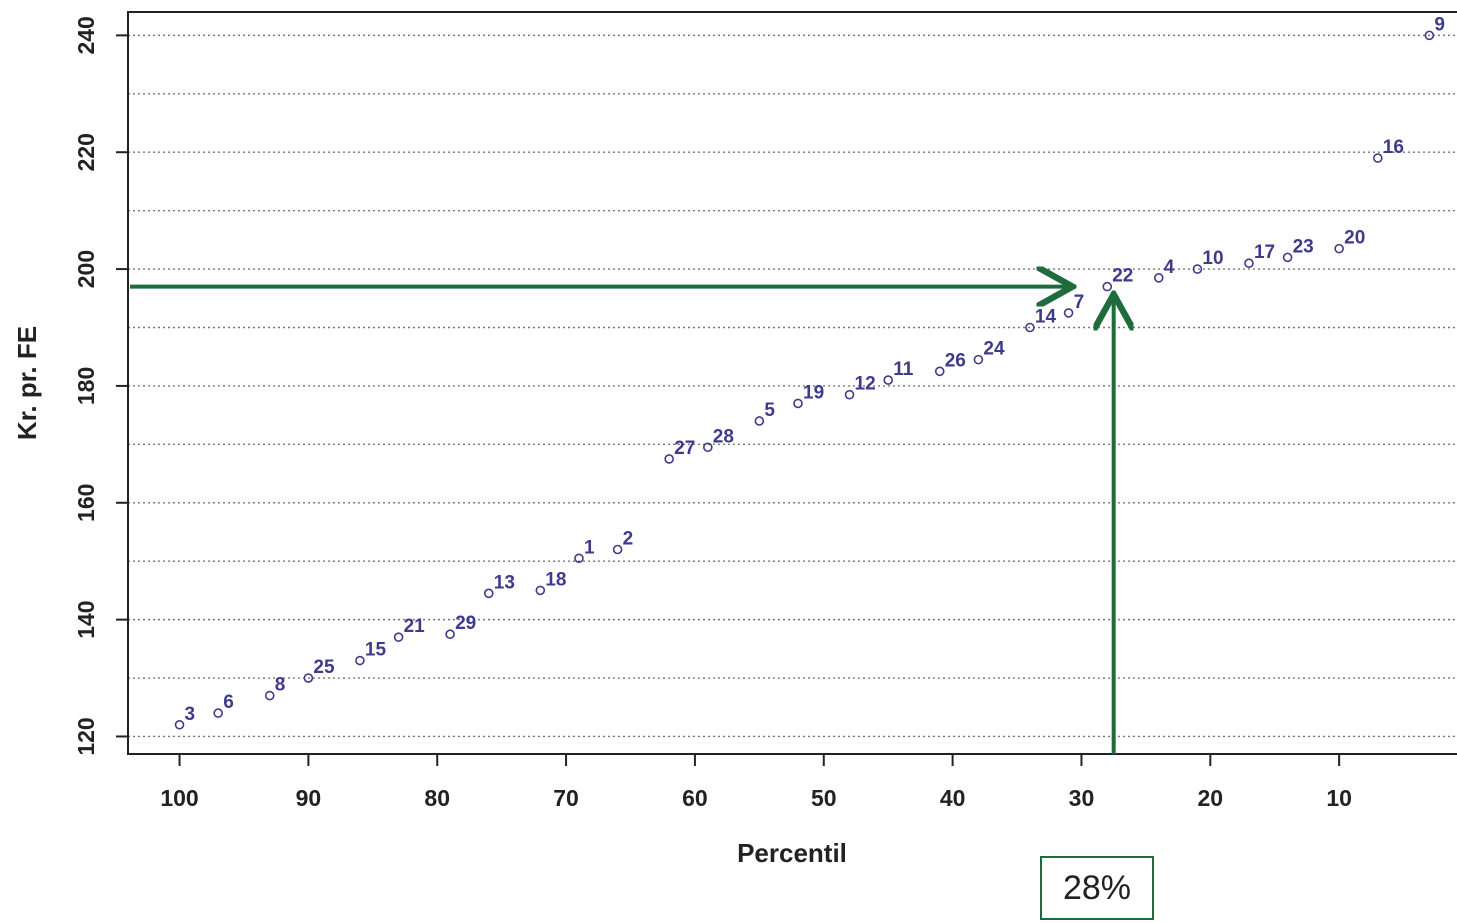 Image resolution: width=1457 pixels, height=922 pixels. I want to click on point-label: 3, so click(190, 714).